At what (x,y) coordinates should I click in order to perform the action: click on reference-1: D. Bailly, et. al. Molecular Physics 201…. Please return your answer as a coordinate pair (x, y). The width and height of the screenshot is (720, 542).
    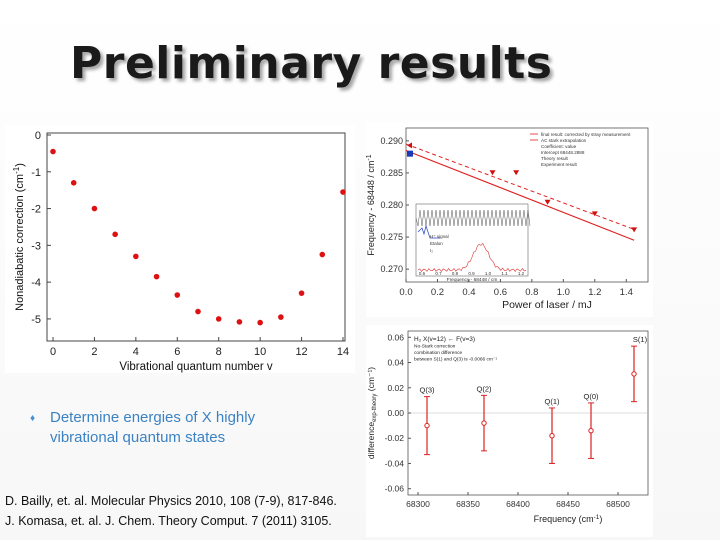
    Looking at the image, I should click on (171, 501).